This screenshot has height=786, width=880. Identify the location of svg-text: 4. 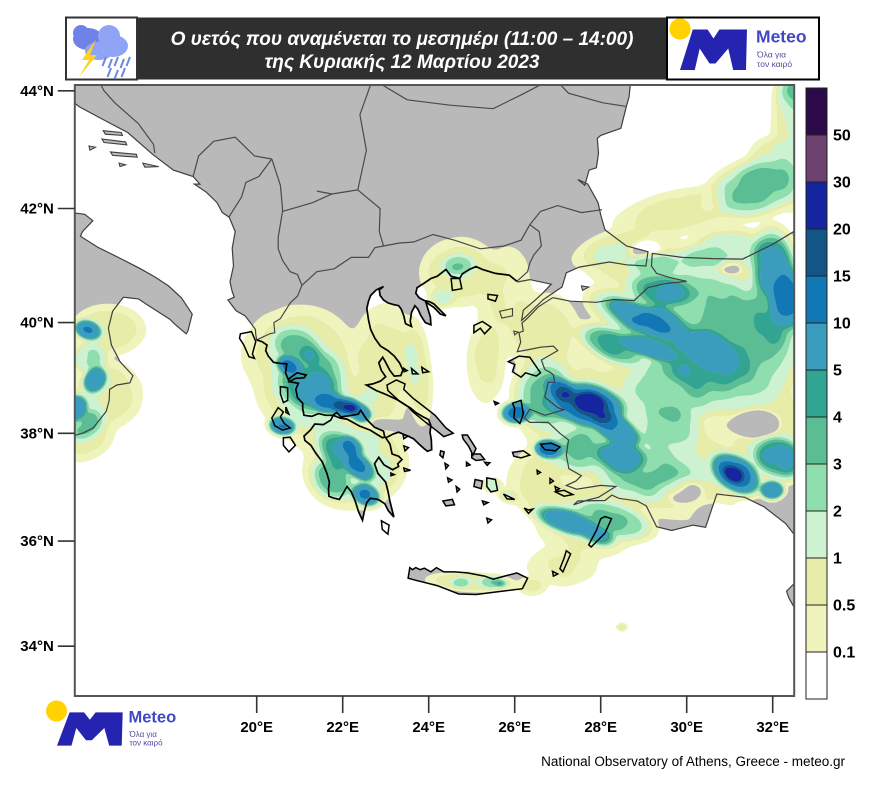
(837, 418).